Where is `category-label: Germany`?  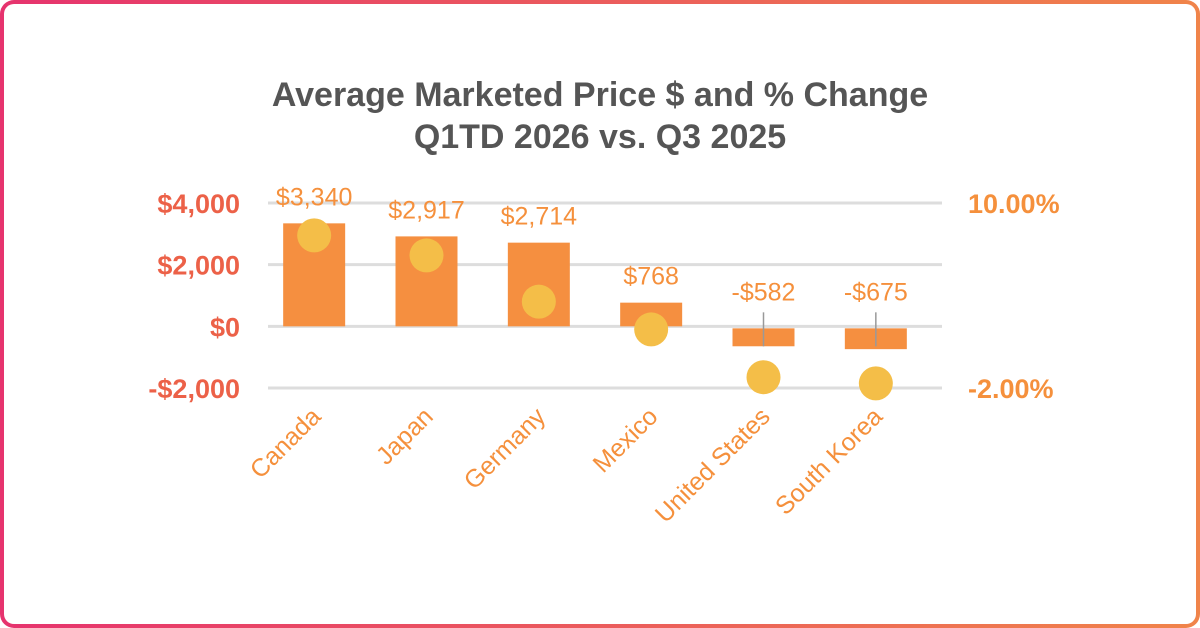
category-label: Germany is located at coordinates (505, 448).